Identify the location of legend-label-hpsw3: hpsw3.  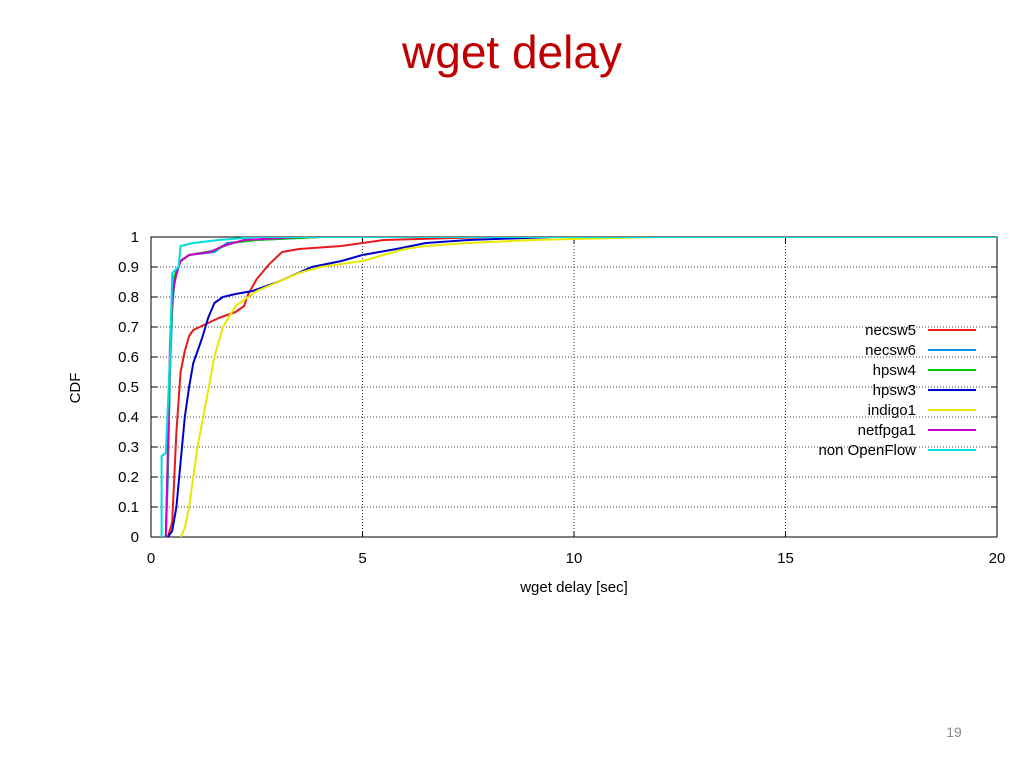
(894, 390).